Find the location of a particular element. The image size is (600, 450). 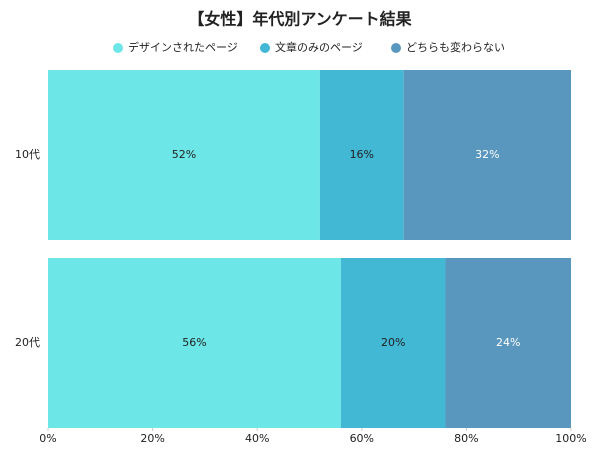

data-label: 20% is located at coordinates (393, 342).